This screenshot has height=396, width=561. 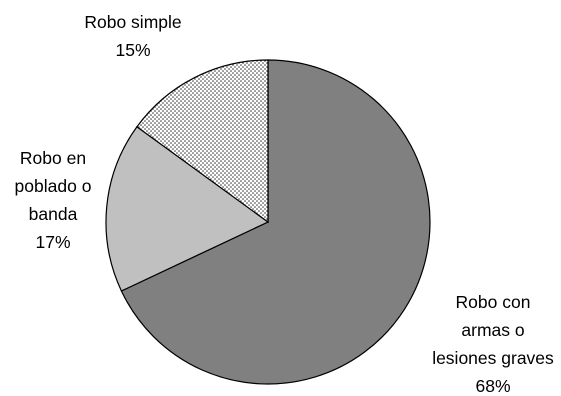 What do you see at coordinates (52, 242) in the screenshot?
I see `slice-1-percent-label: 17%` at bounding box center [52, 242].